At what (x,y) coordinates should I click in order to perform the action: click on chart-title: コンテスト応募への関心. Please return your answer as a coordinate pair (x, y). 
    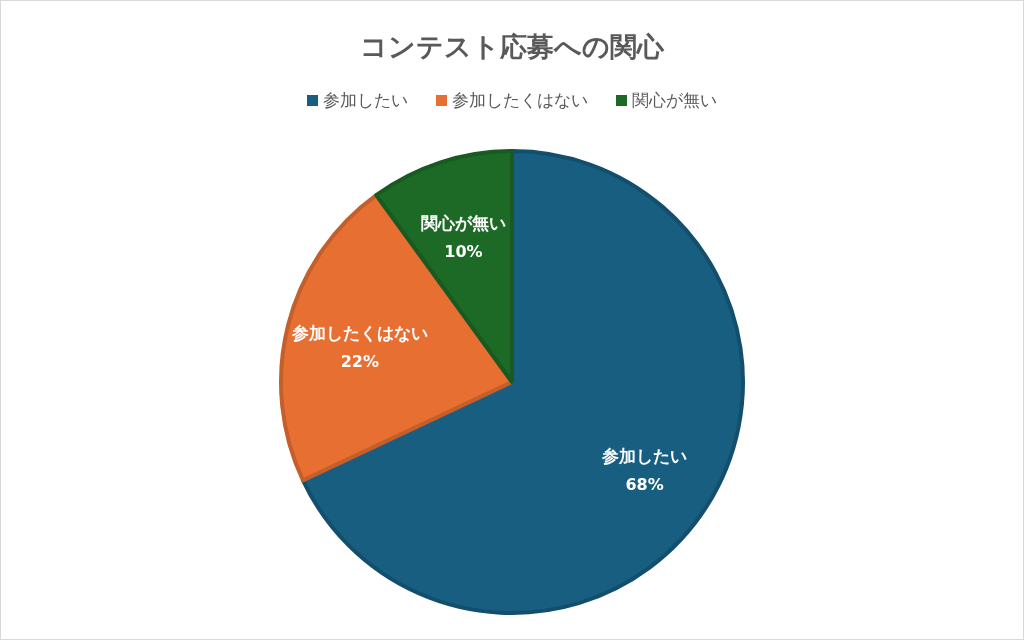
    Looking at the image, I should click on (512, 46).